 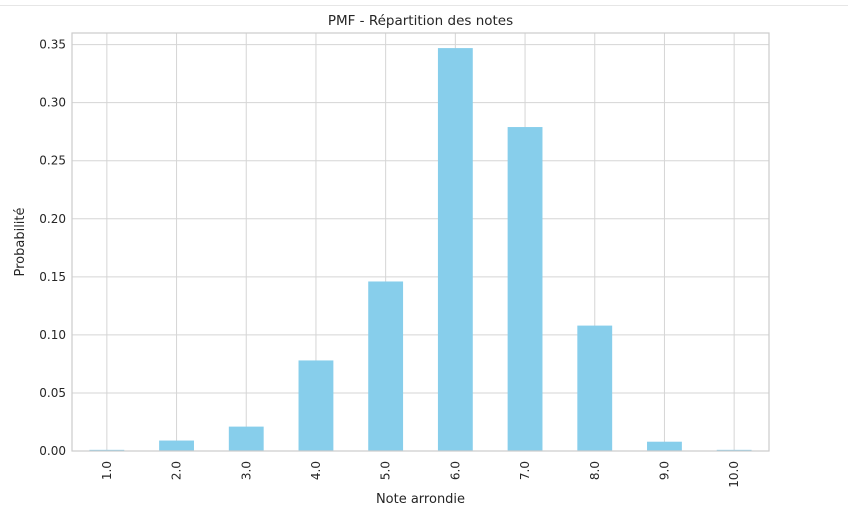 I want to click on y-tick-label: 0.30, so click(x=52, y=103).